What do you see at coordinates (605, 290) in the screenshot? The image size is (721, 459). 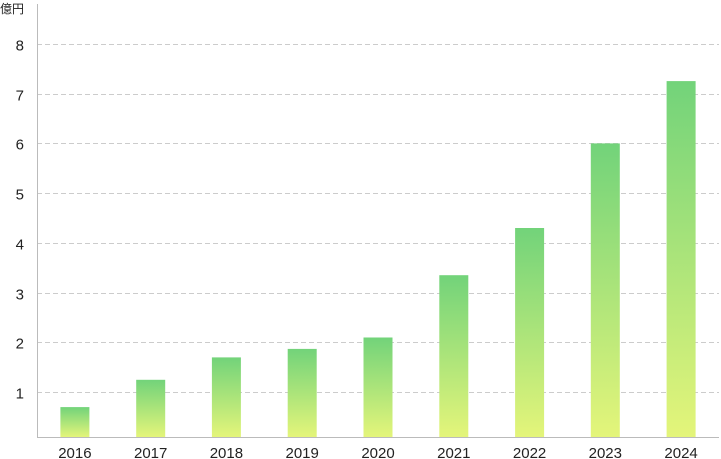 I see `bar-2023` at bounding box center [605, 290].